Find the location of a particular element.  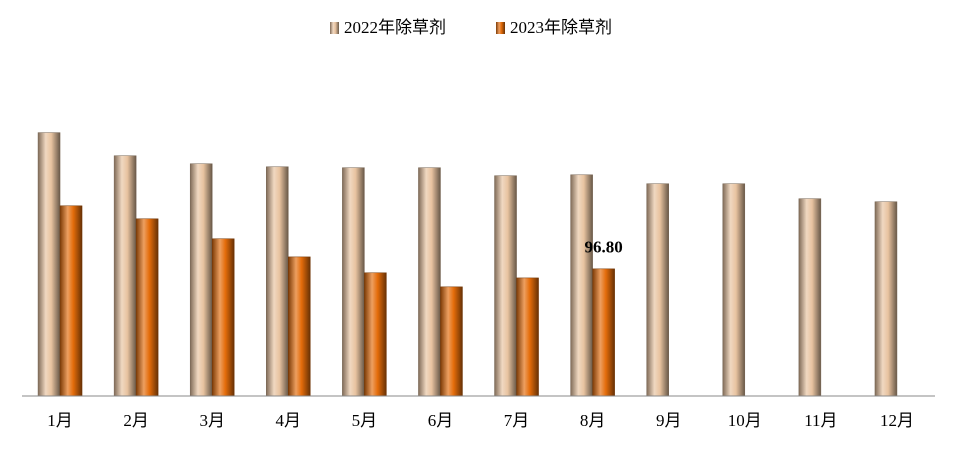

x-tick-label: 5月 is located at coordinates (365, 420).